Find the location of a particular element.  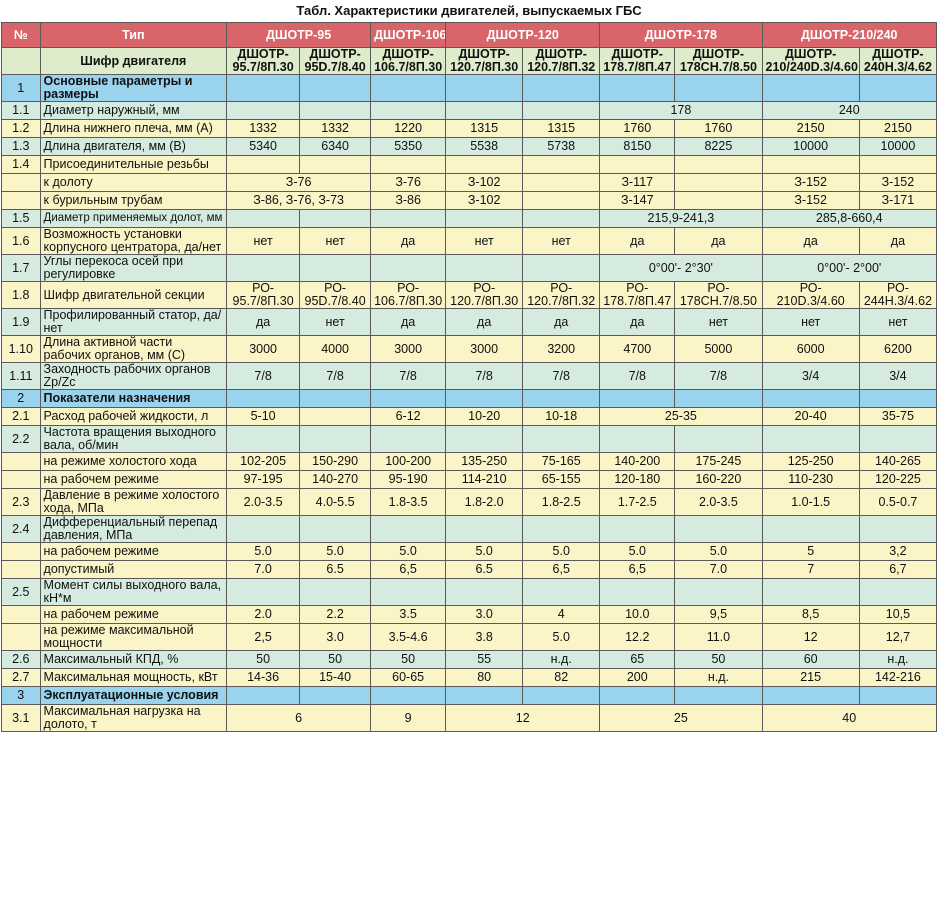

table-cell: 285,8-660,4 is located at coordinates (849, 218).